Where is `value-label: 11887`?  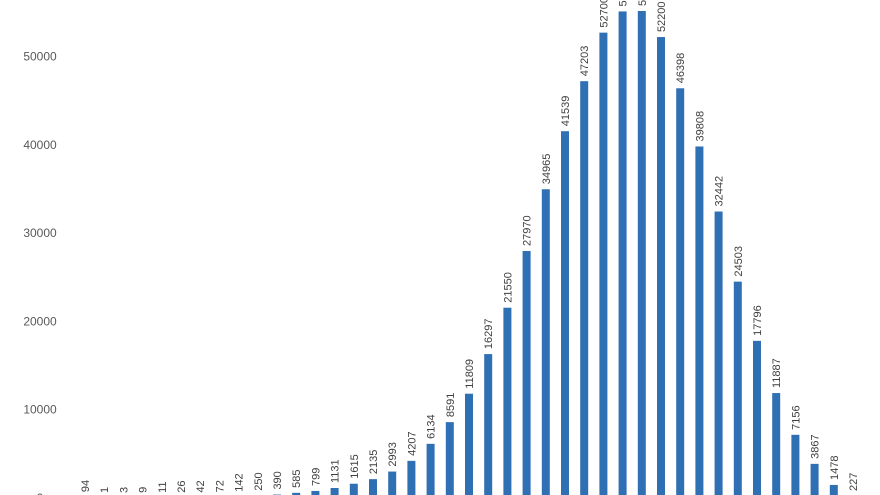 value-label: 11887 is located at coordinates (777, 373).